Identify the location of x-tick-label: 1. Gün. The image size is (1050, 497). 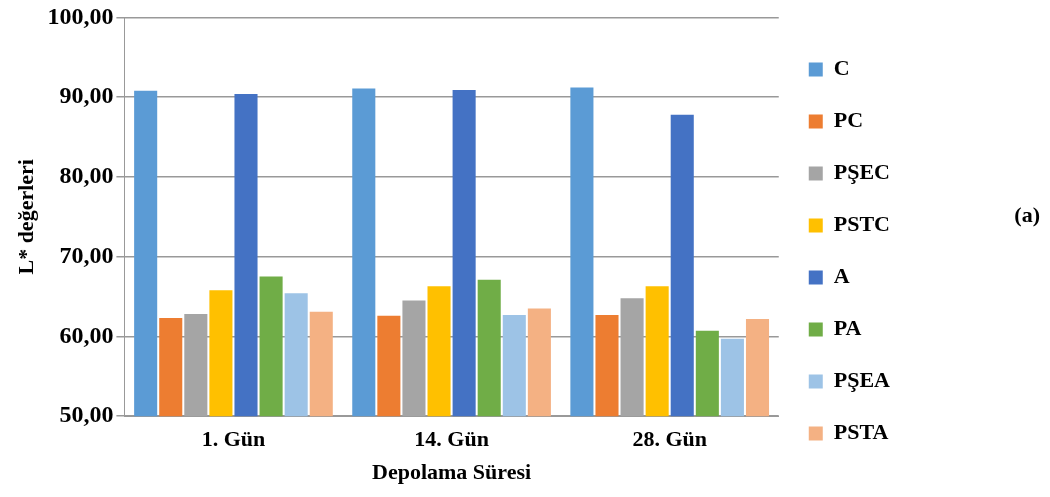
(233, 439).